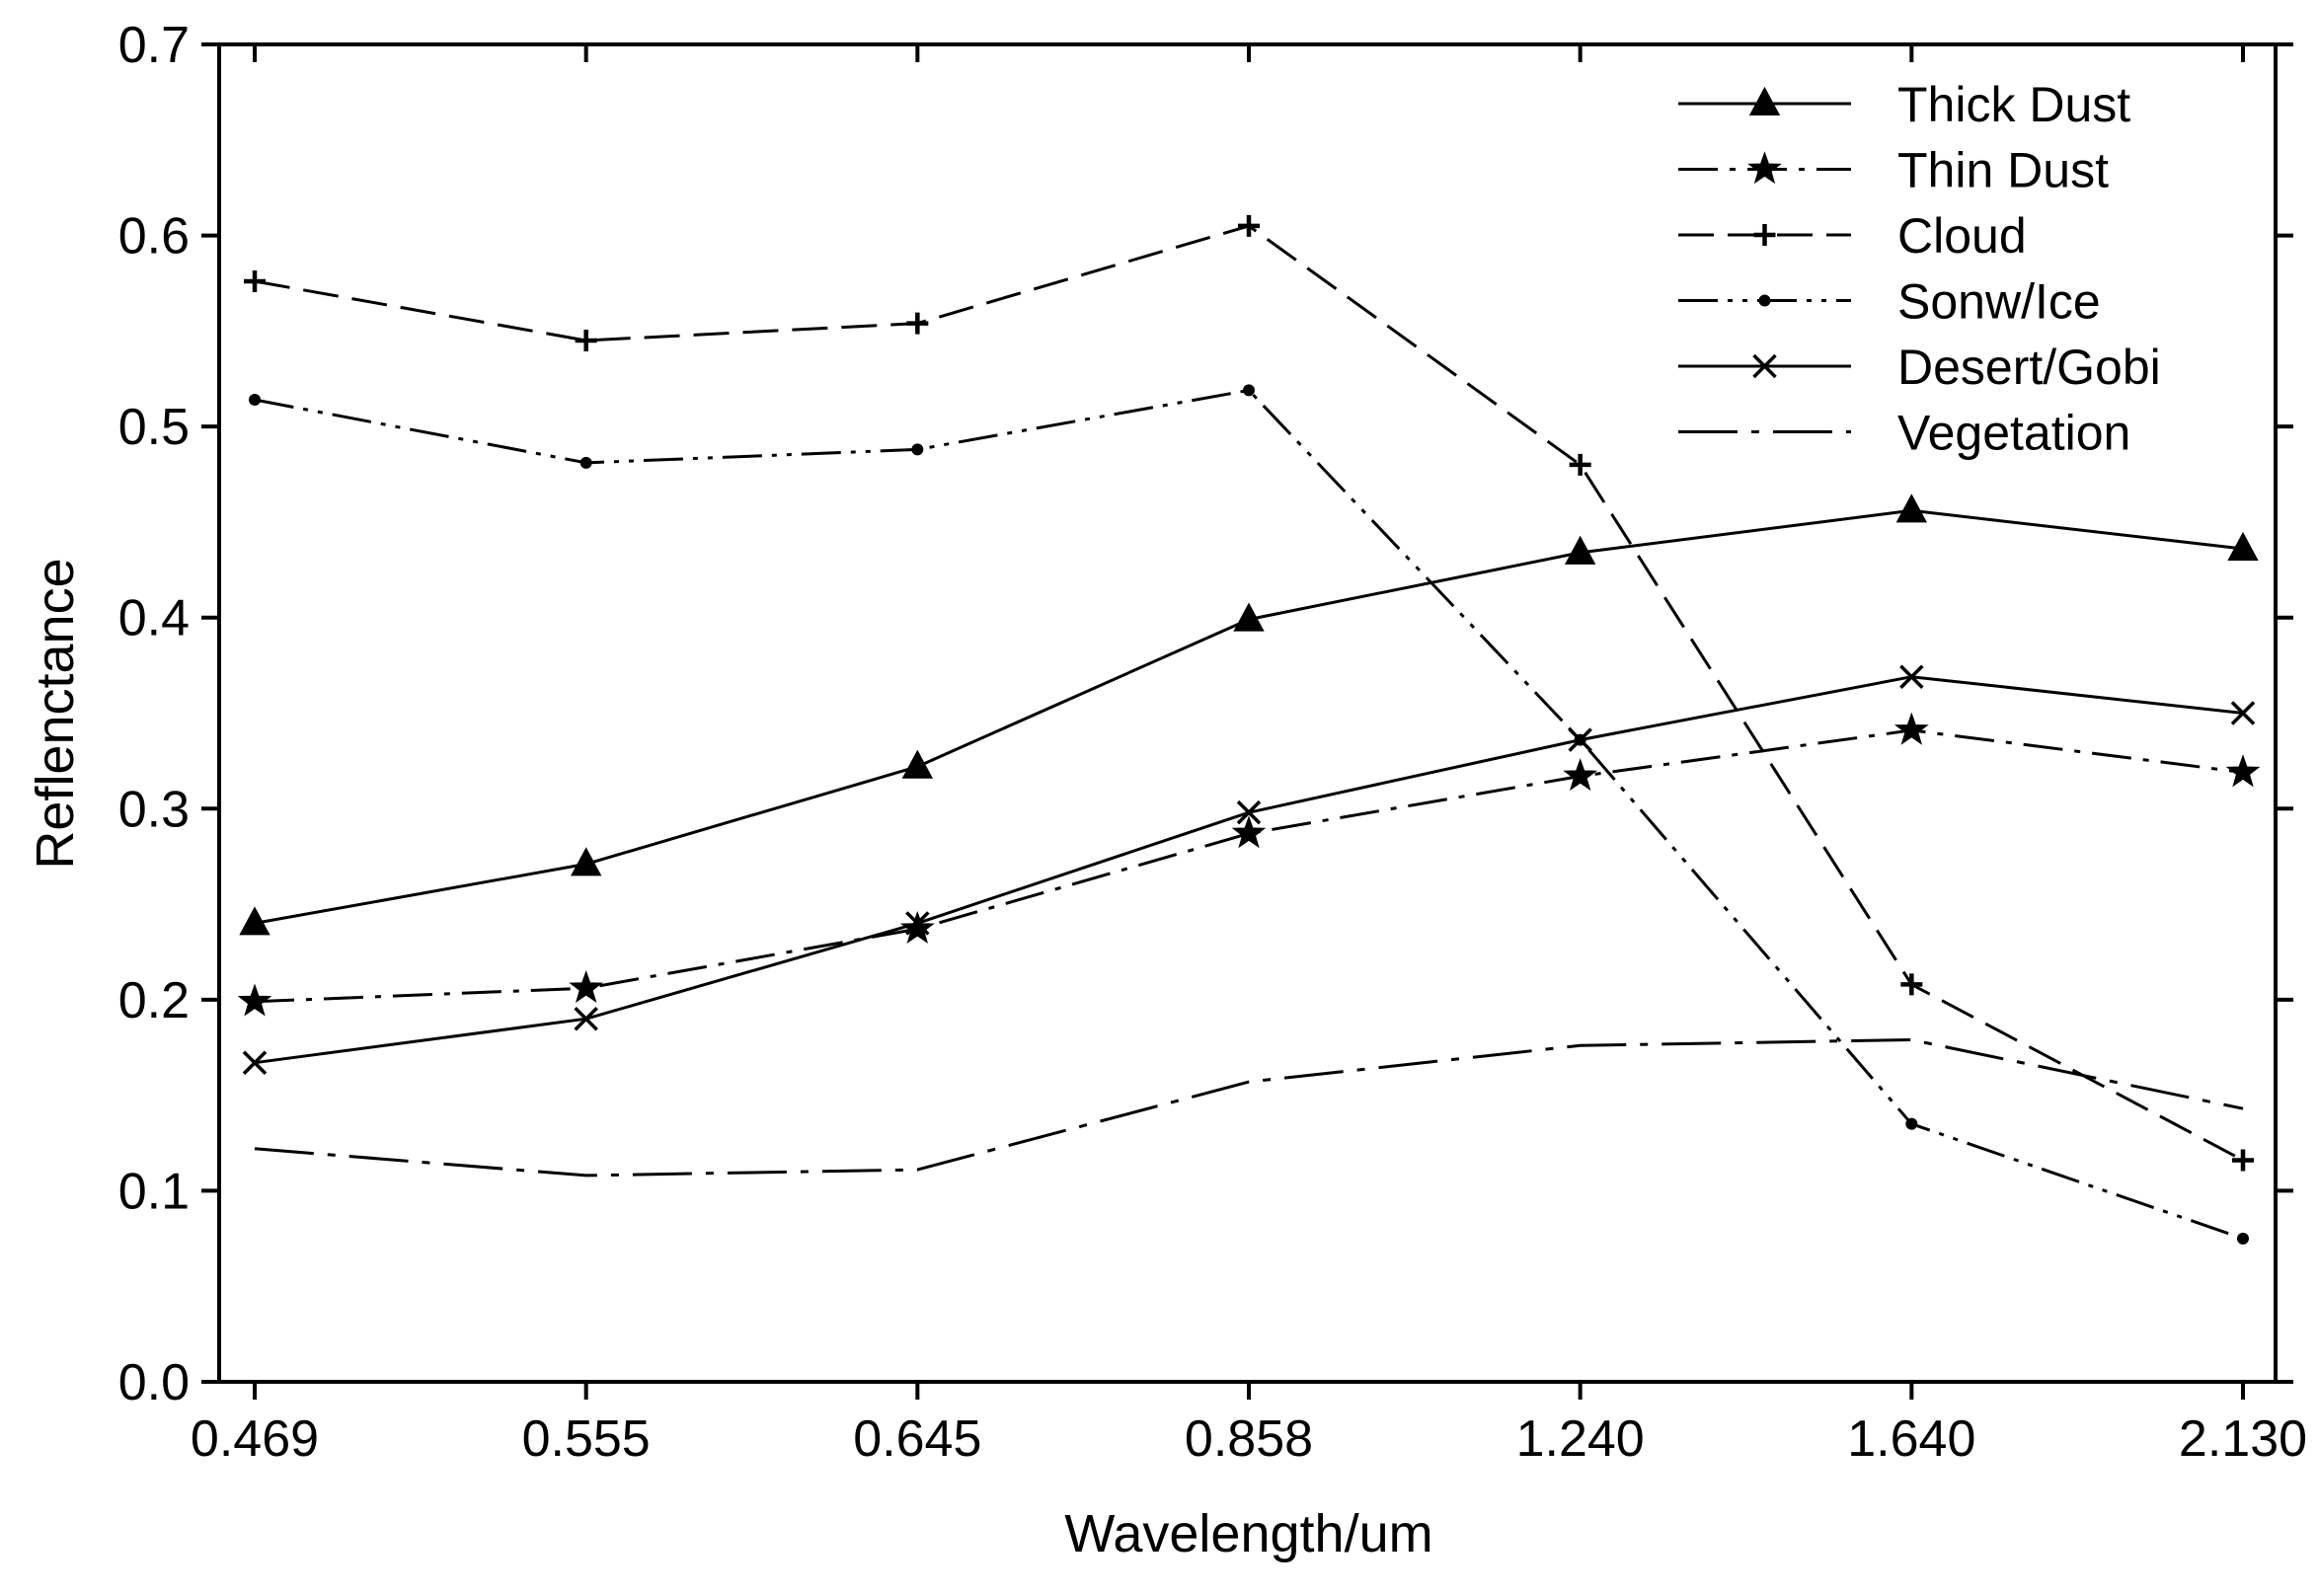  I want to click on y-tick-label: 0.3, so click(154, 809).